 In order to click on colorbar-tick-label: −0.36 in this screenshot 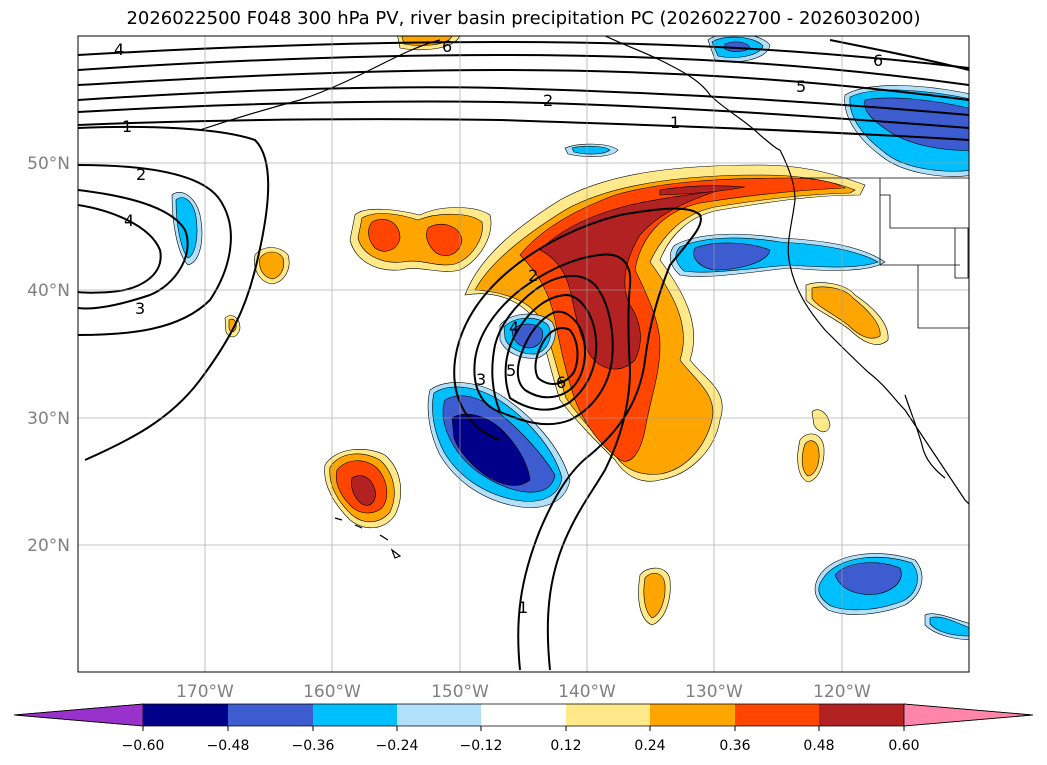, I will do `click(313, 746)`.